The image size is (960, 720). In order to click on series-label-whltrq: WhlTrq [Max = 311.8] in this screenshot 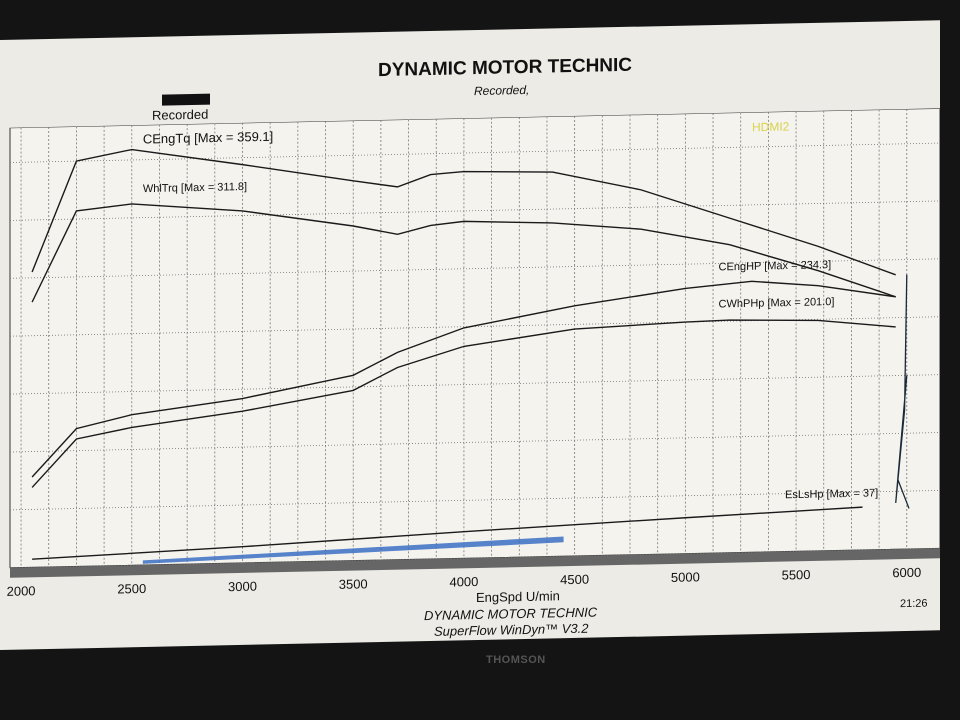, I will do `click(195, 188)`.